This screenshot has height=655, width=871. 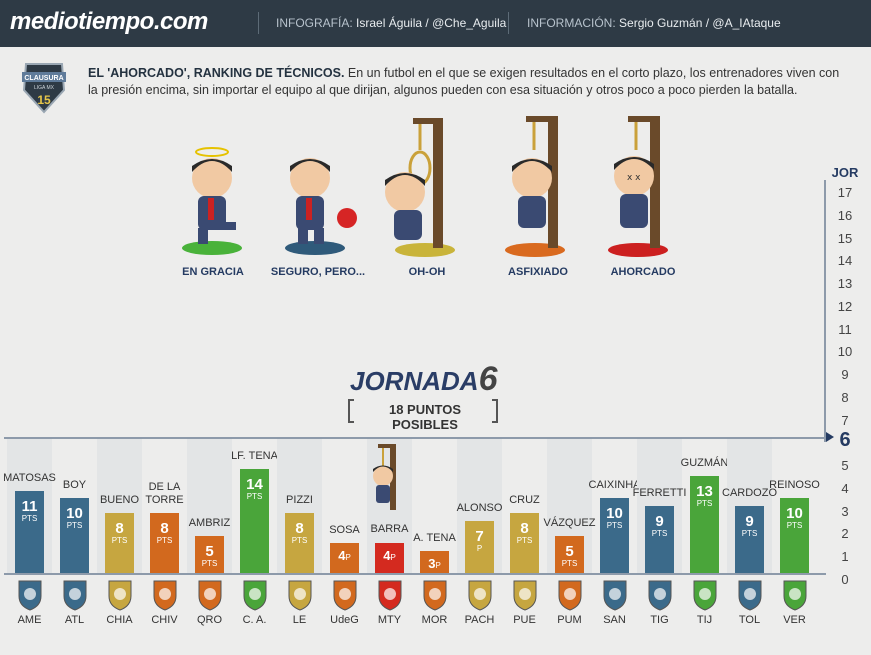 What do you see at coordinates (794, 620) in the screenshot?
I see `team-code: VER` at bounding box center [794, 620].